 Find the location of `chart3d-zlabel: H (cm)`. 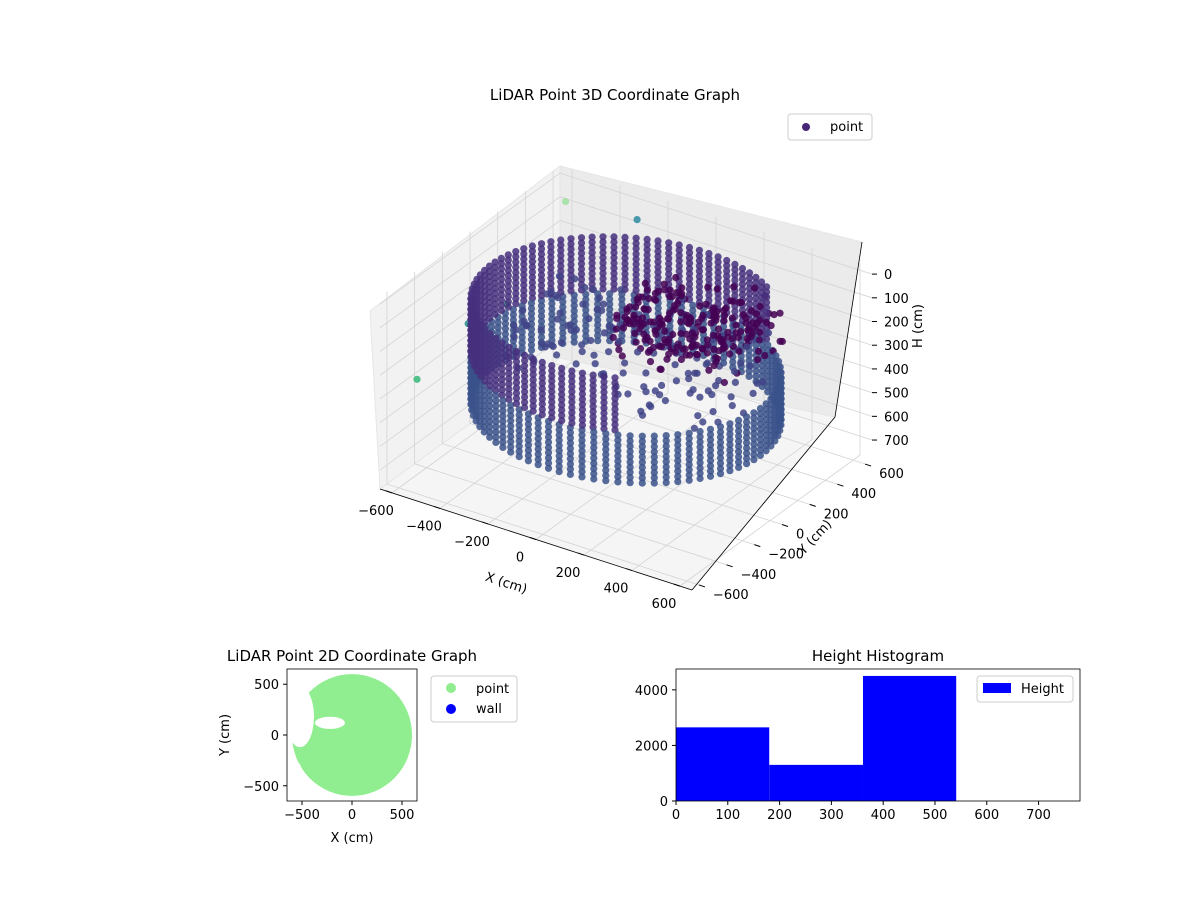

chart3d-zlabel: H (cm) is located at coordinates (918, 326).